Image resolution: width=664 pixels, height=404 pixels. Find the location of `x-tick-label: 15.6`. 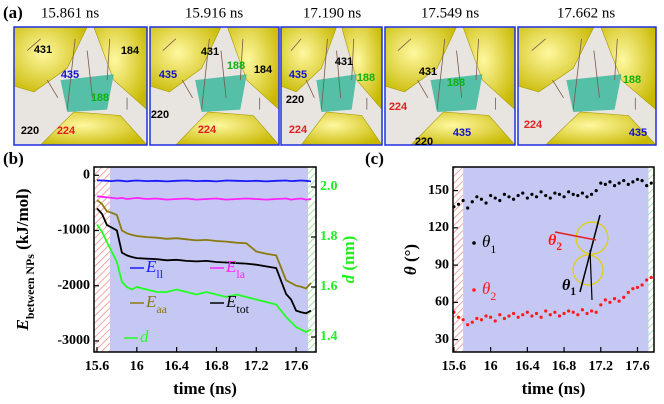

x-tick-label: 15.6 is located at coordinates (454, 366).